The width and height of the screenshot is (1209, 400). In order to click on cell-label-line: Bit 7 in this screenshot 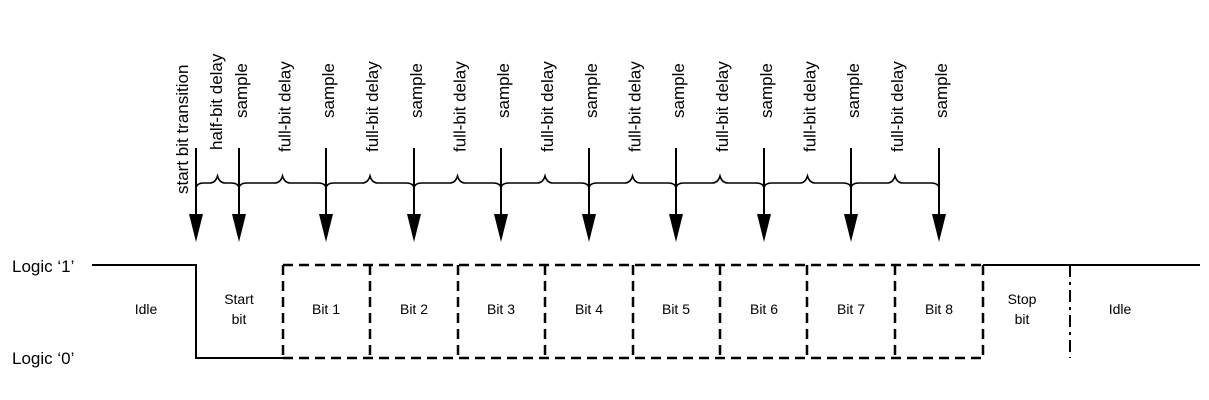, I will do `click(851, 309)`.